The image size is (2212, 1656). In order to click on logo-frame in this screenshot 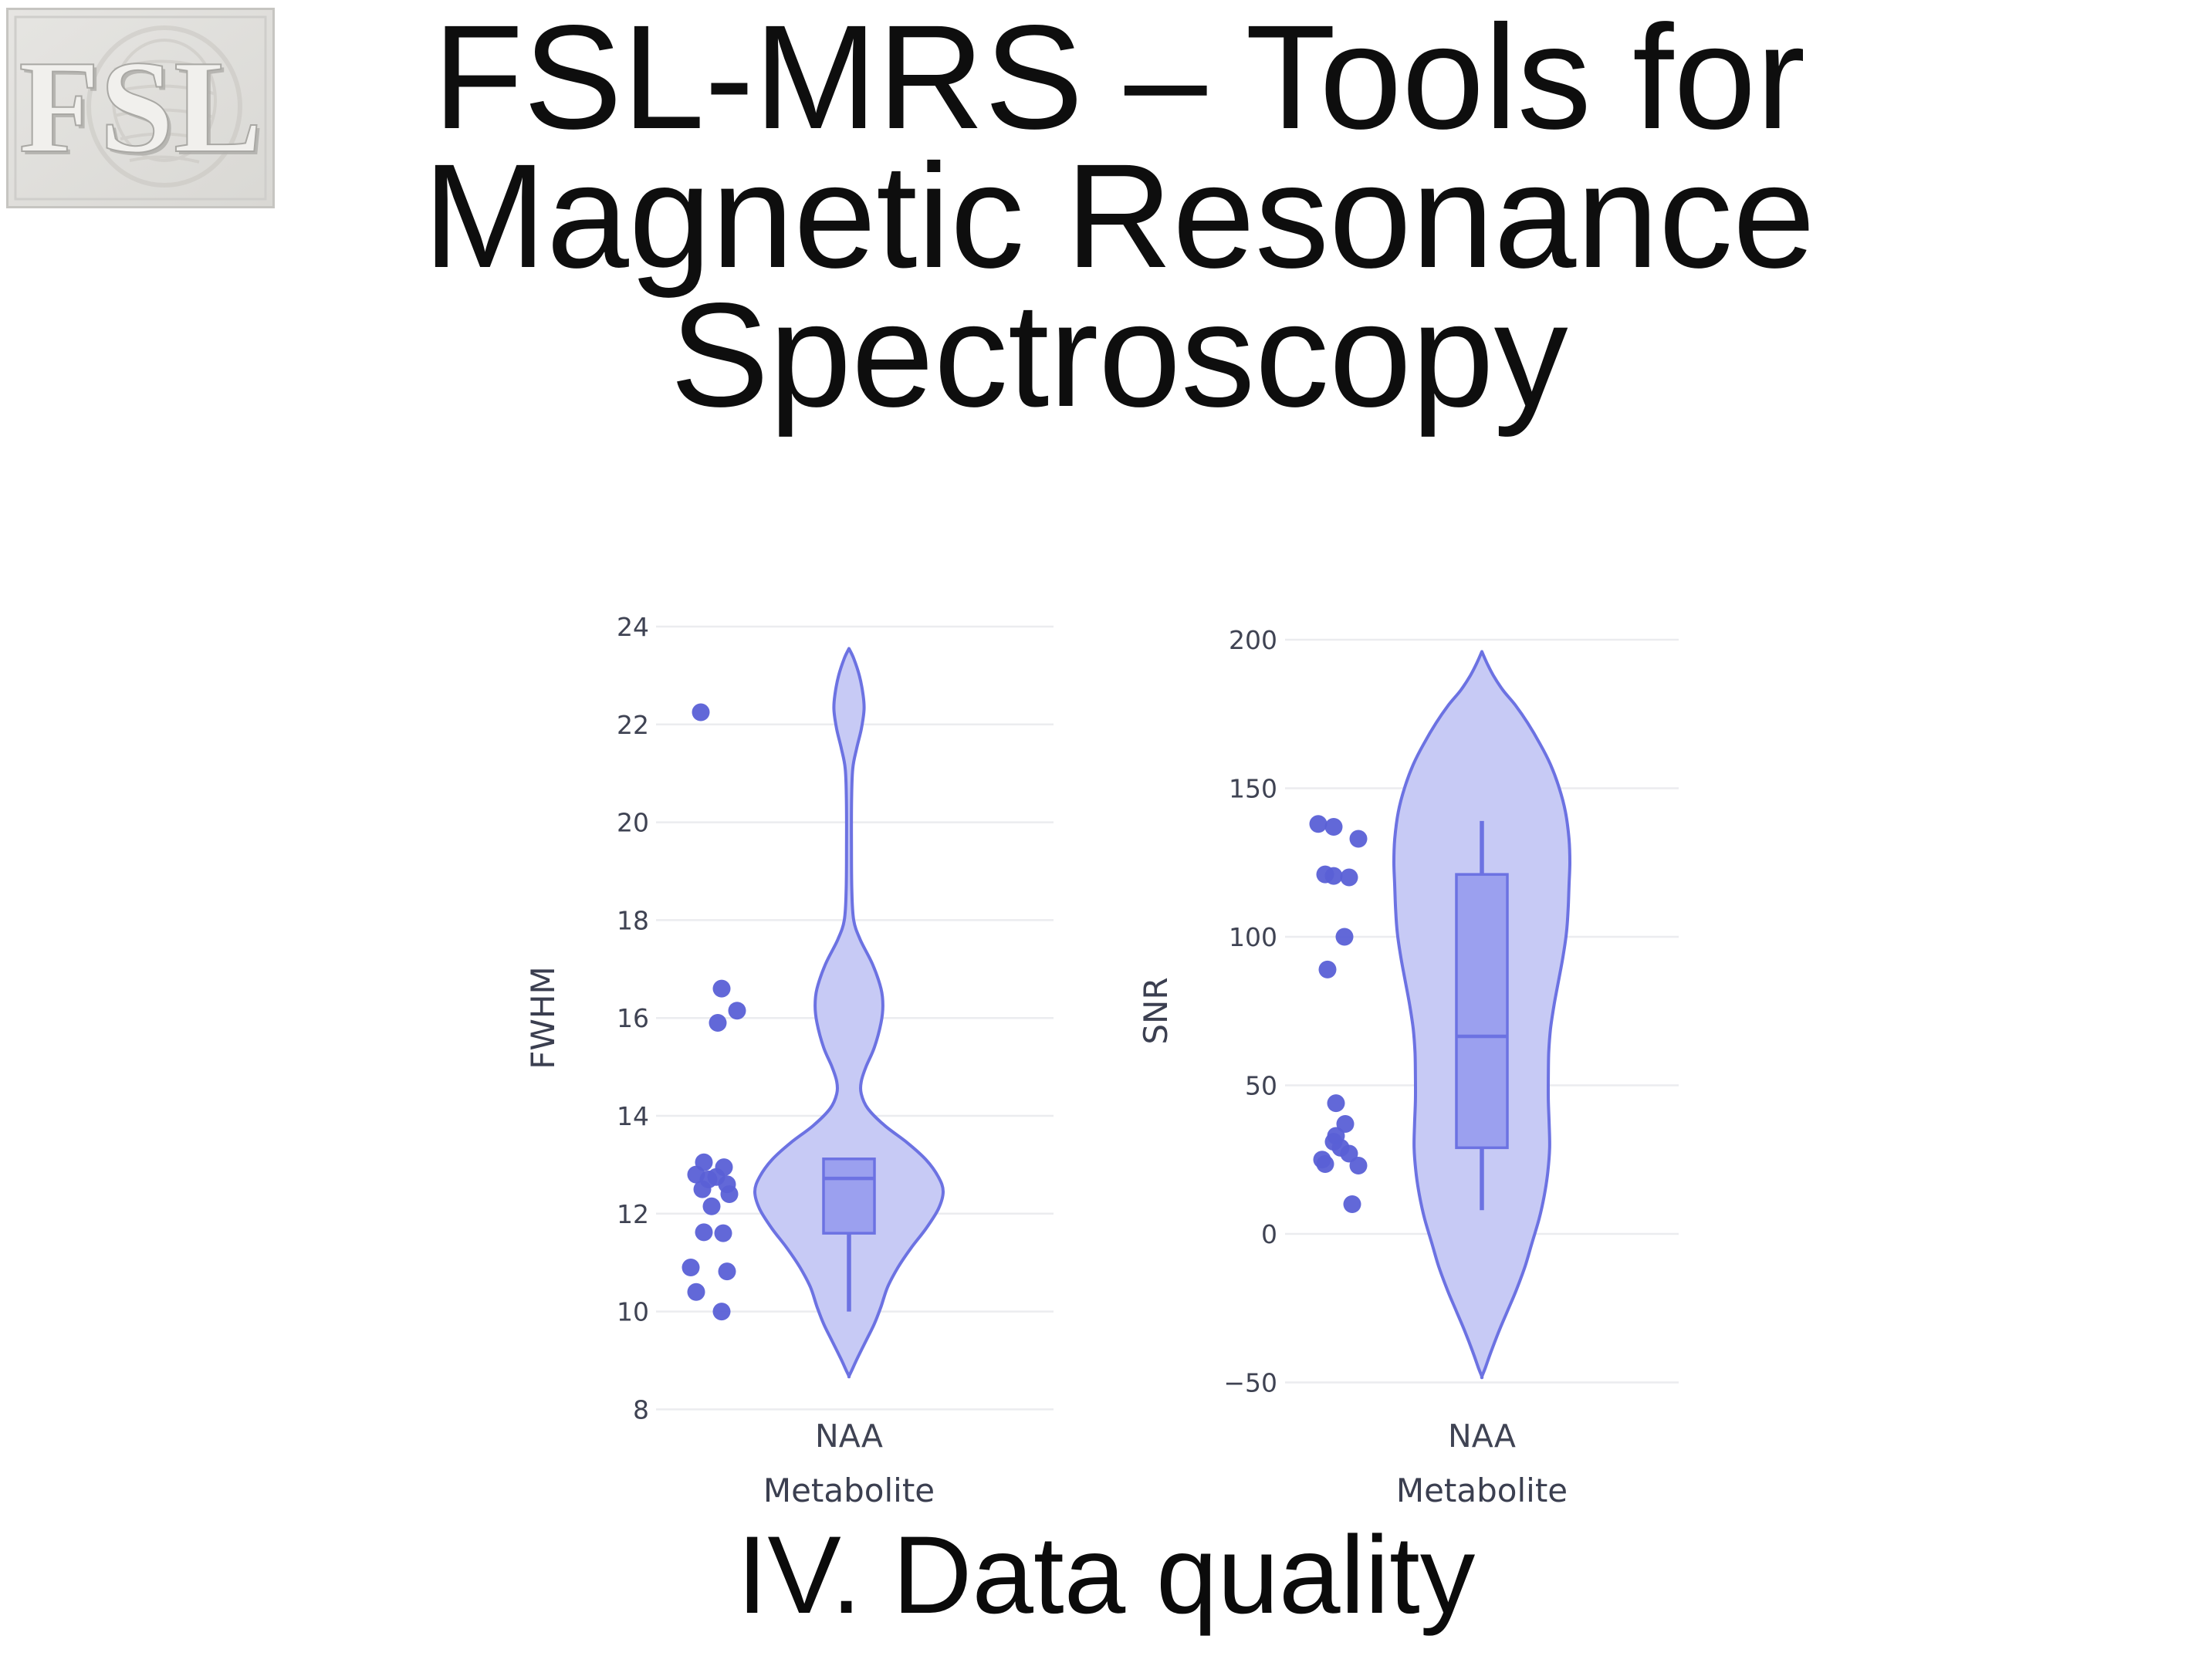, I will do `click(140, 108)`.